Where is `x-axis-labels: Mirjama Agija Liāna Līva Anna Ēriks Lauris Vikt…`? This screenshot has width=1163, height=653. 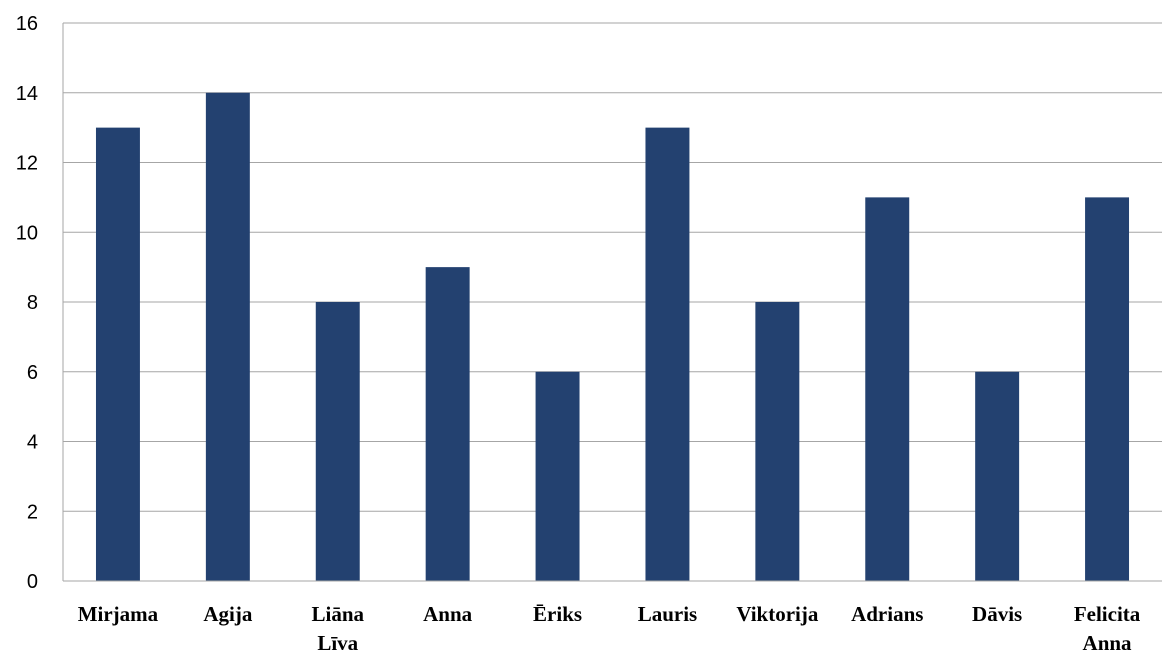 x-axis-labels: Mirjama Agija Liāna Līva Anna Ēriks Lauris Vikt… is located at coordinates (609, 627).